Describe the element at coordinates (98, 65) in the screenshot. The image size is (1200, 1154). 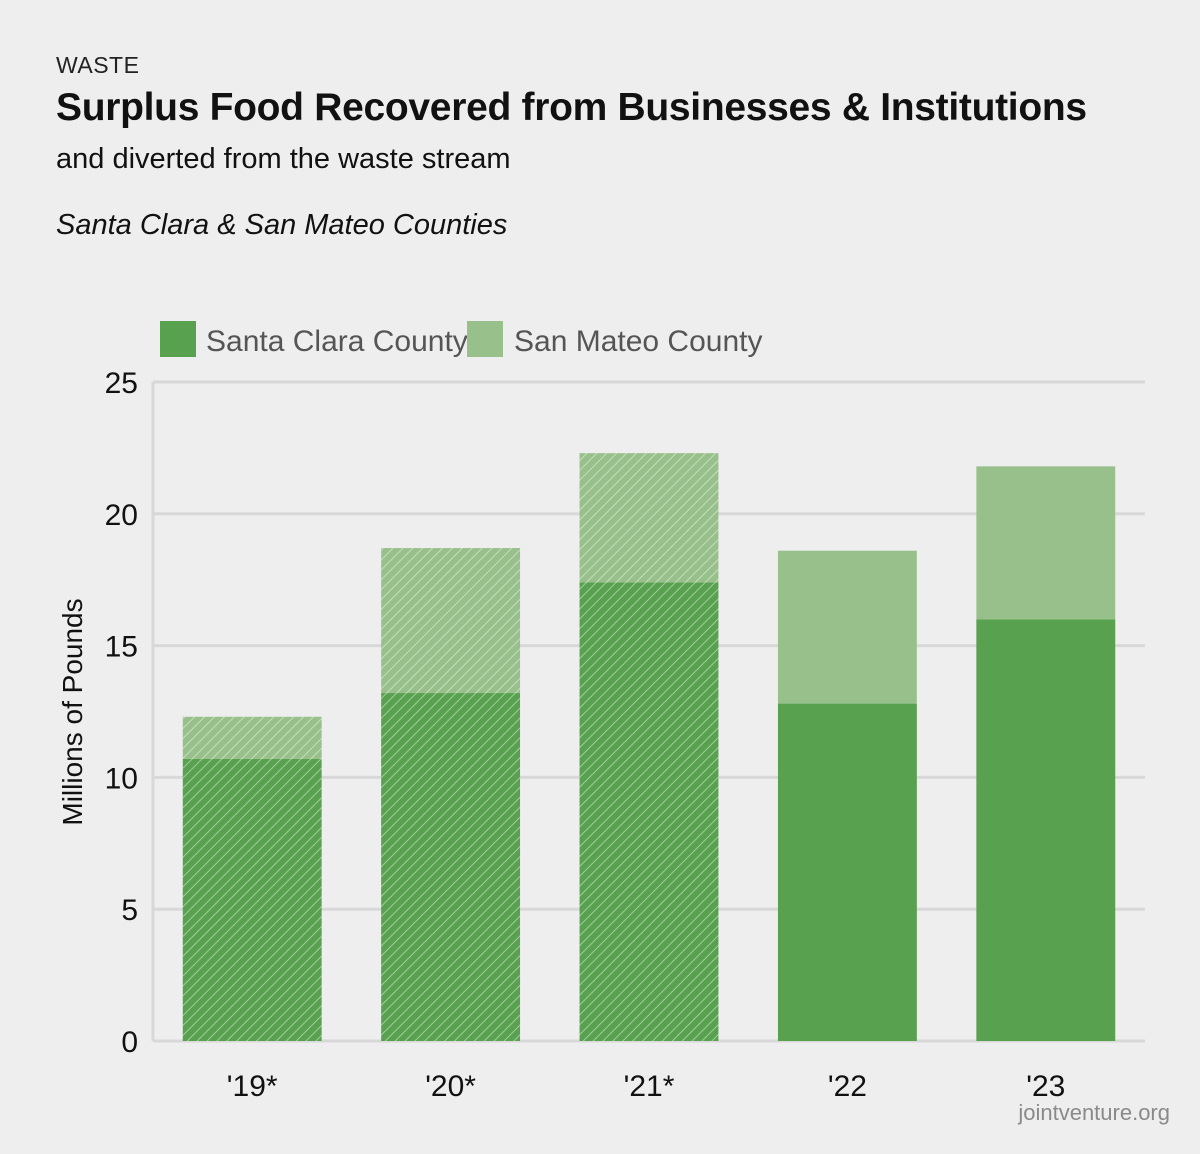
I see `kicker: WASTE` at that location.